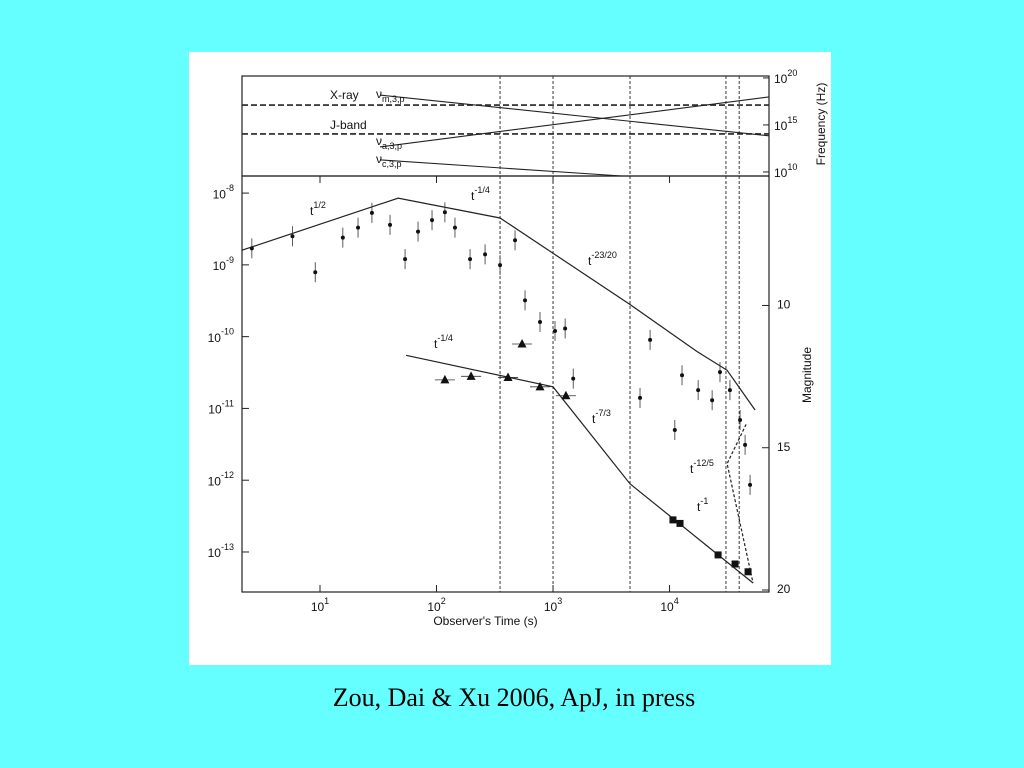 This screenshot has width=1024, height=768. Describe the element at coordinates (702, 505) in the screenshot. I see `slope-label: t-1` at that location.